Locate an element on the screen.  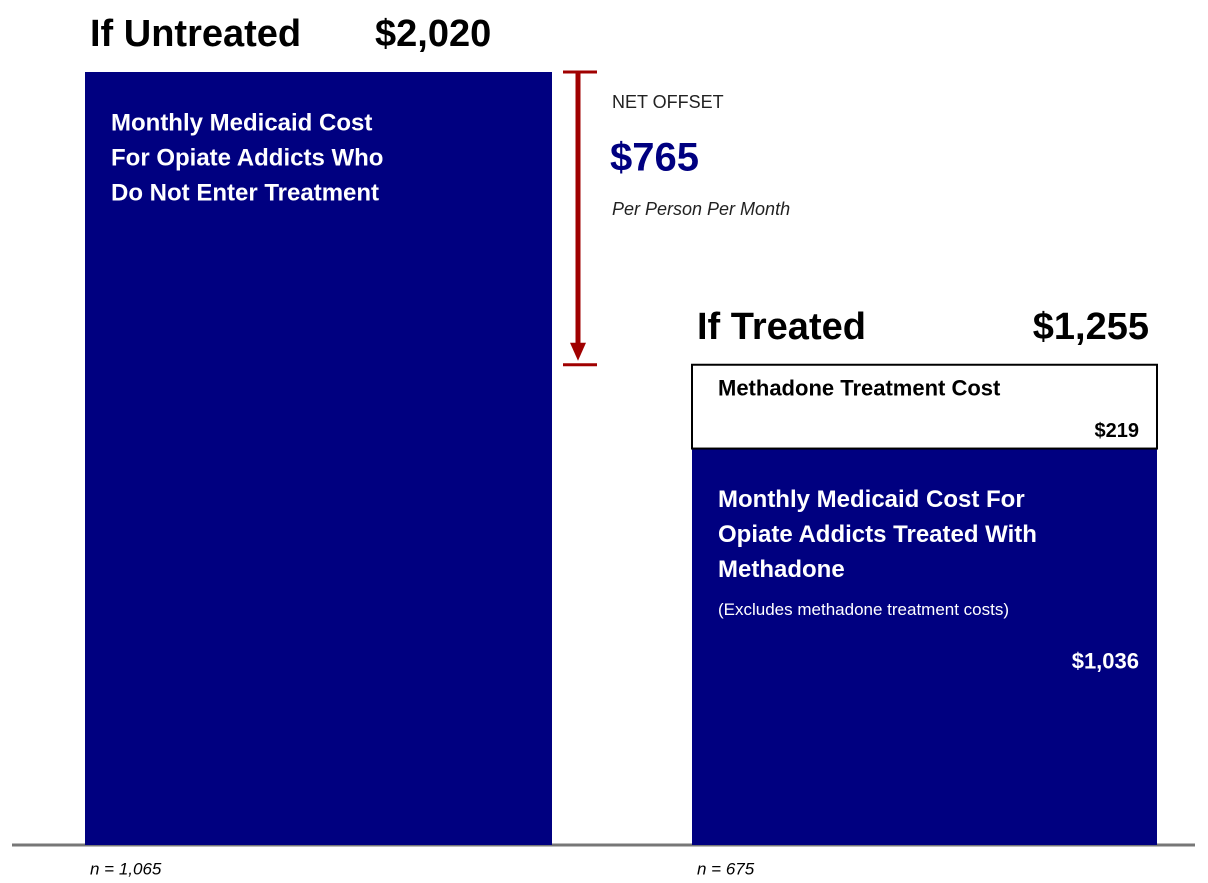
segment-description: For Opiate Addicts Who is located at coordinates (247, 157).